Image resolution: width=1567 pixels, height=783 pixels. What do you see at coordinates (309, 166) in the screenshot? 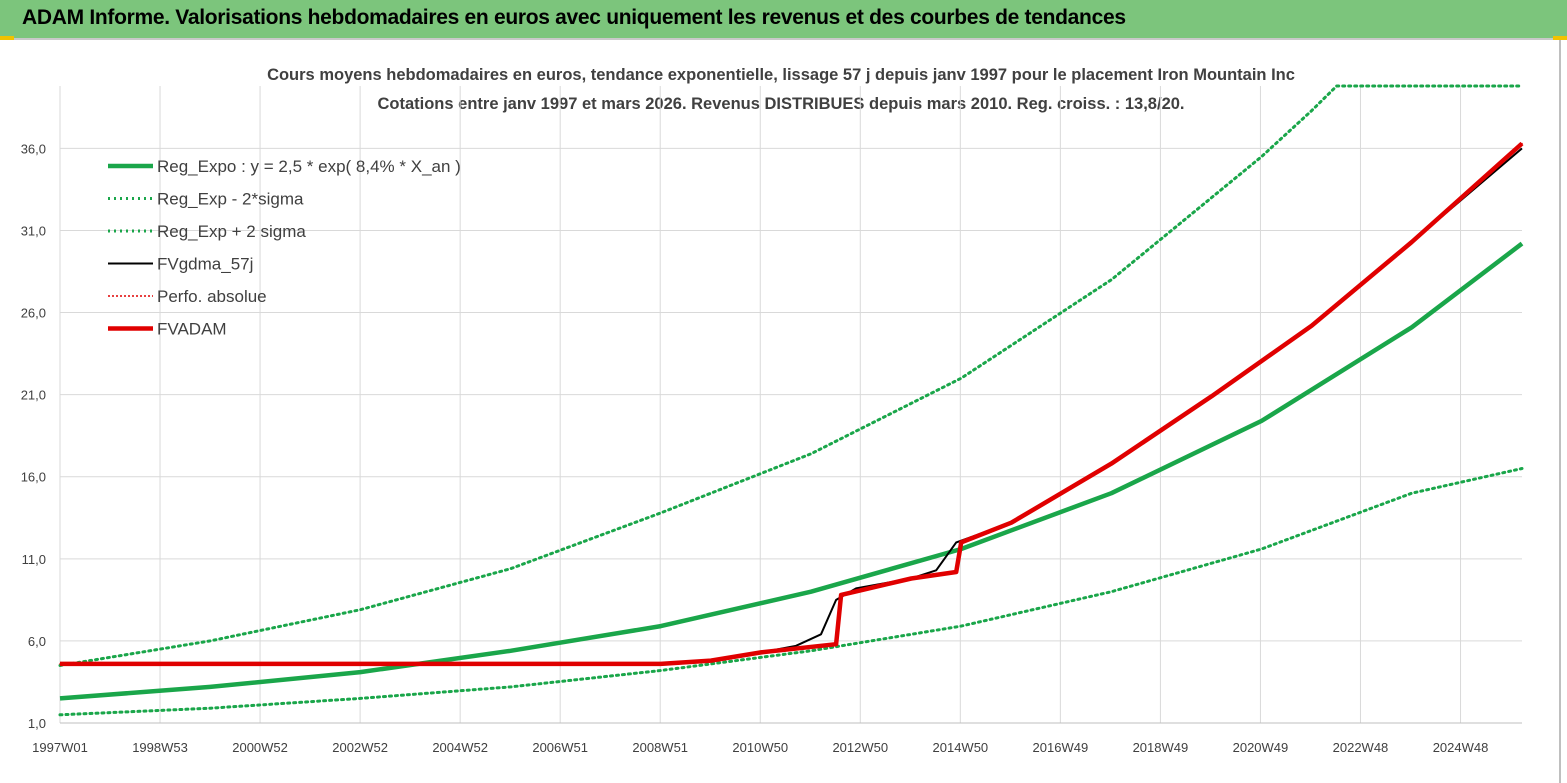
I see `legend-label: Reg_Expo : y = 2,5 * exp( 8,4% * X_an )` at bounding box center [309, 166].